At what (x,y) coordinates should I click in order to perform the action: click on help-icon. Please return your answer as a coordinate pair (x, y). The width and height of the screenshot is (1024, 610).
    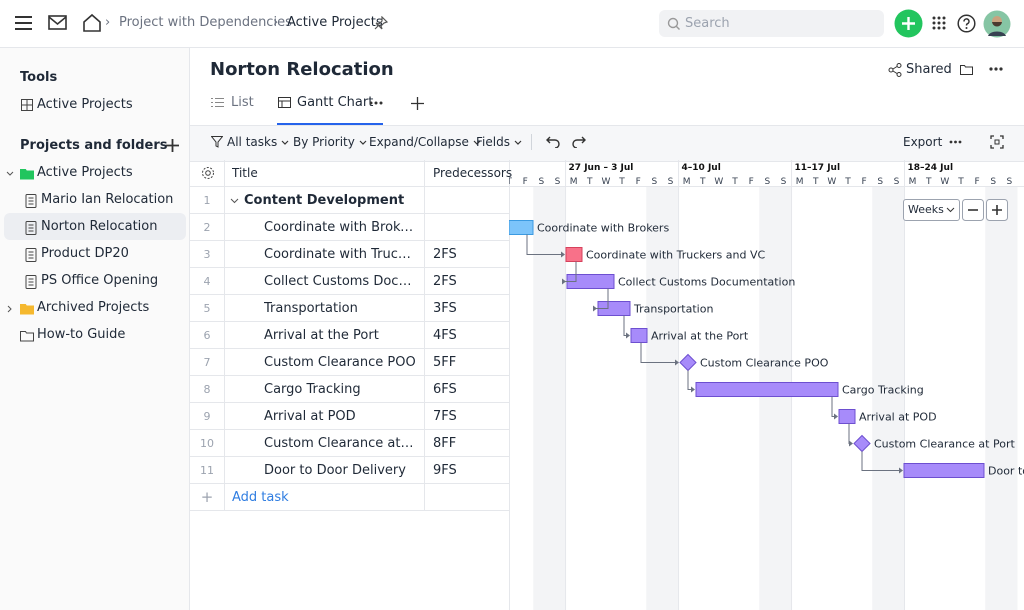
    Looking at the image, I should click on (966, 23).